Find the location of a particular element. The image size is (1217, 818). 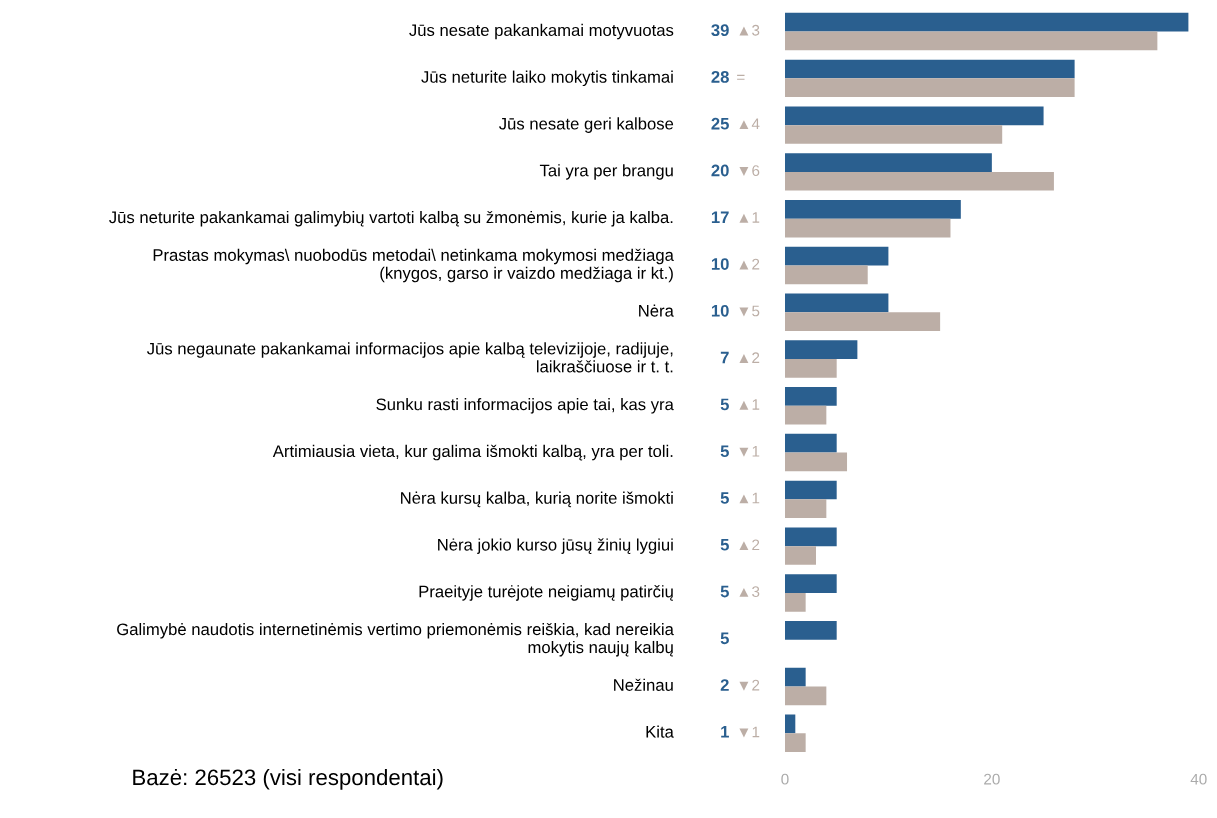

y-tick-label: Sunku rasti informacijos apie tai, kas yra is located at coordinates (525, 406).